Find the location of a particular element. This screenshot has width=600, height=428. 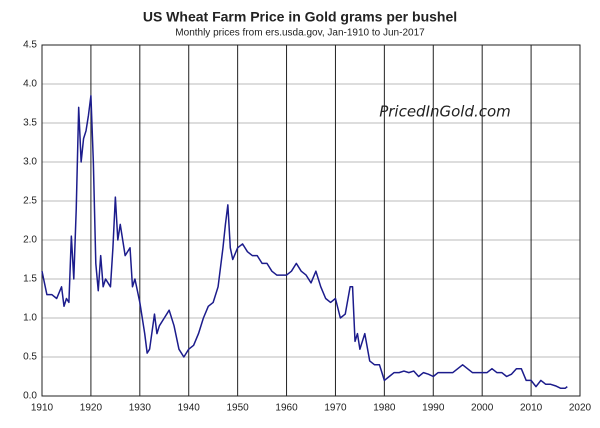

y-tick-label: 0.5 is located at coordinates (30, 357).